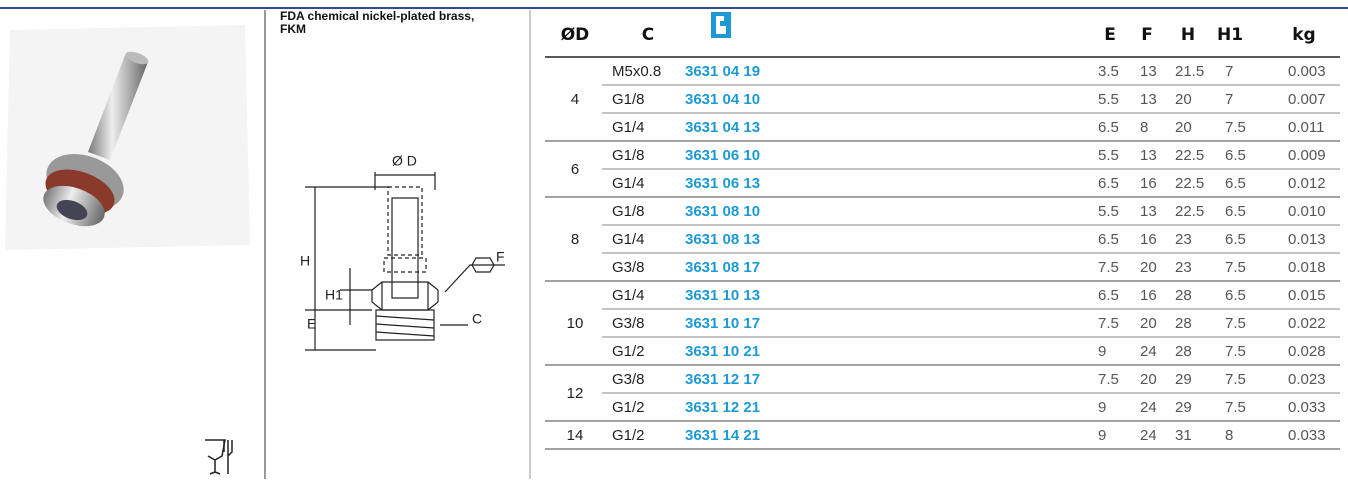 This screenshot has height=484, width=1348. What do you see at coordinates (1183, 267) in the screenshot?
I see `table-cell: 23` at bounding box center [1183, 267].